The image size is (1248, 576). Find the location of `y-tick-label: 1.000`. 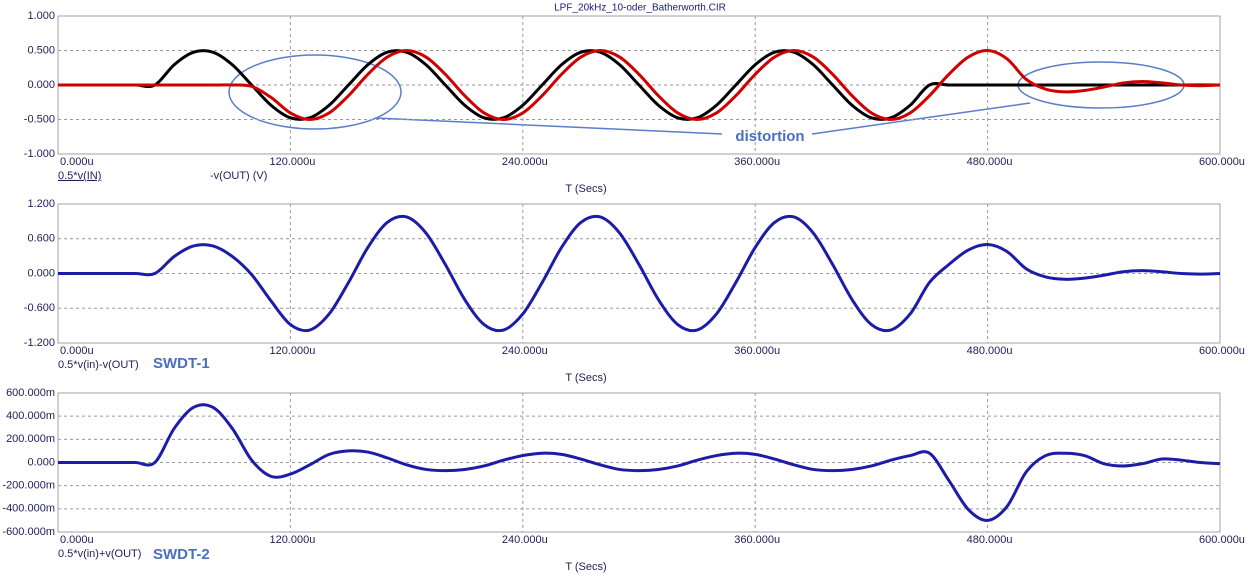

y-tick-label: 1.000 is located at coordinates (41, 16).